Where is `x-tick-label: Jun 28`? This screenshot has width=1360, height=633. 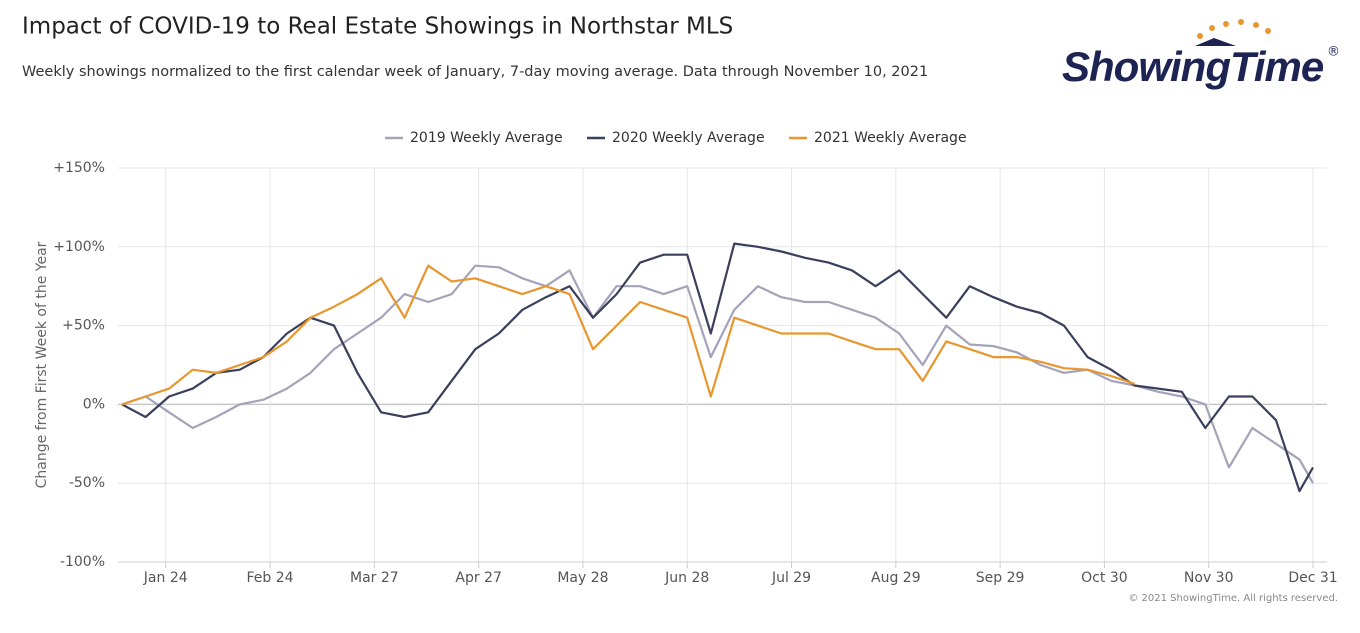
x-tick-label: Jun 28 is located at coordinates (686, 578).